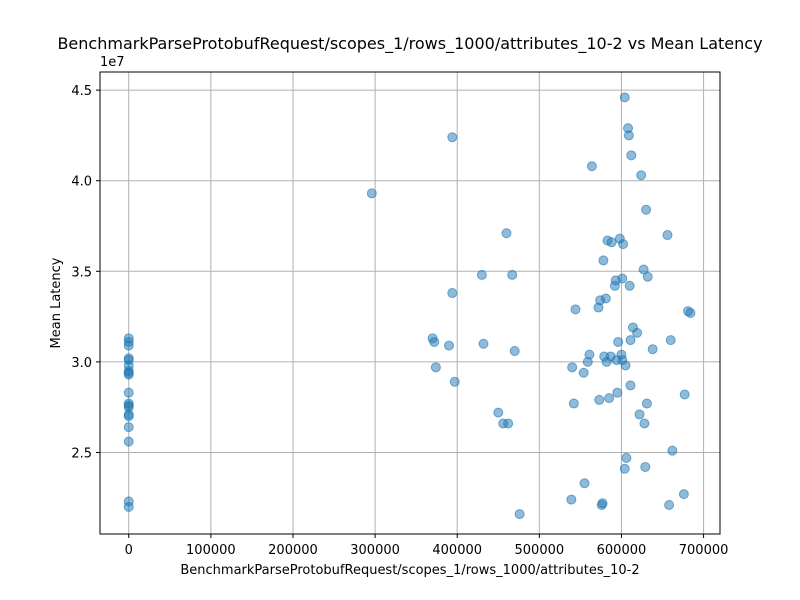 This screenshot has width=800, height=600. Describe the element at coordinates (293, 550) in the screenshot. I see `x-tick-label: 200000` at that location.